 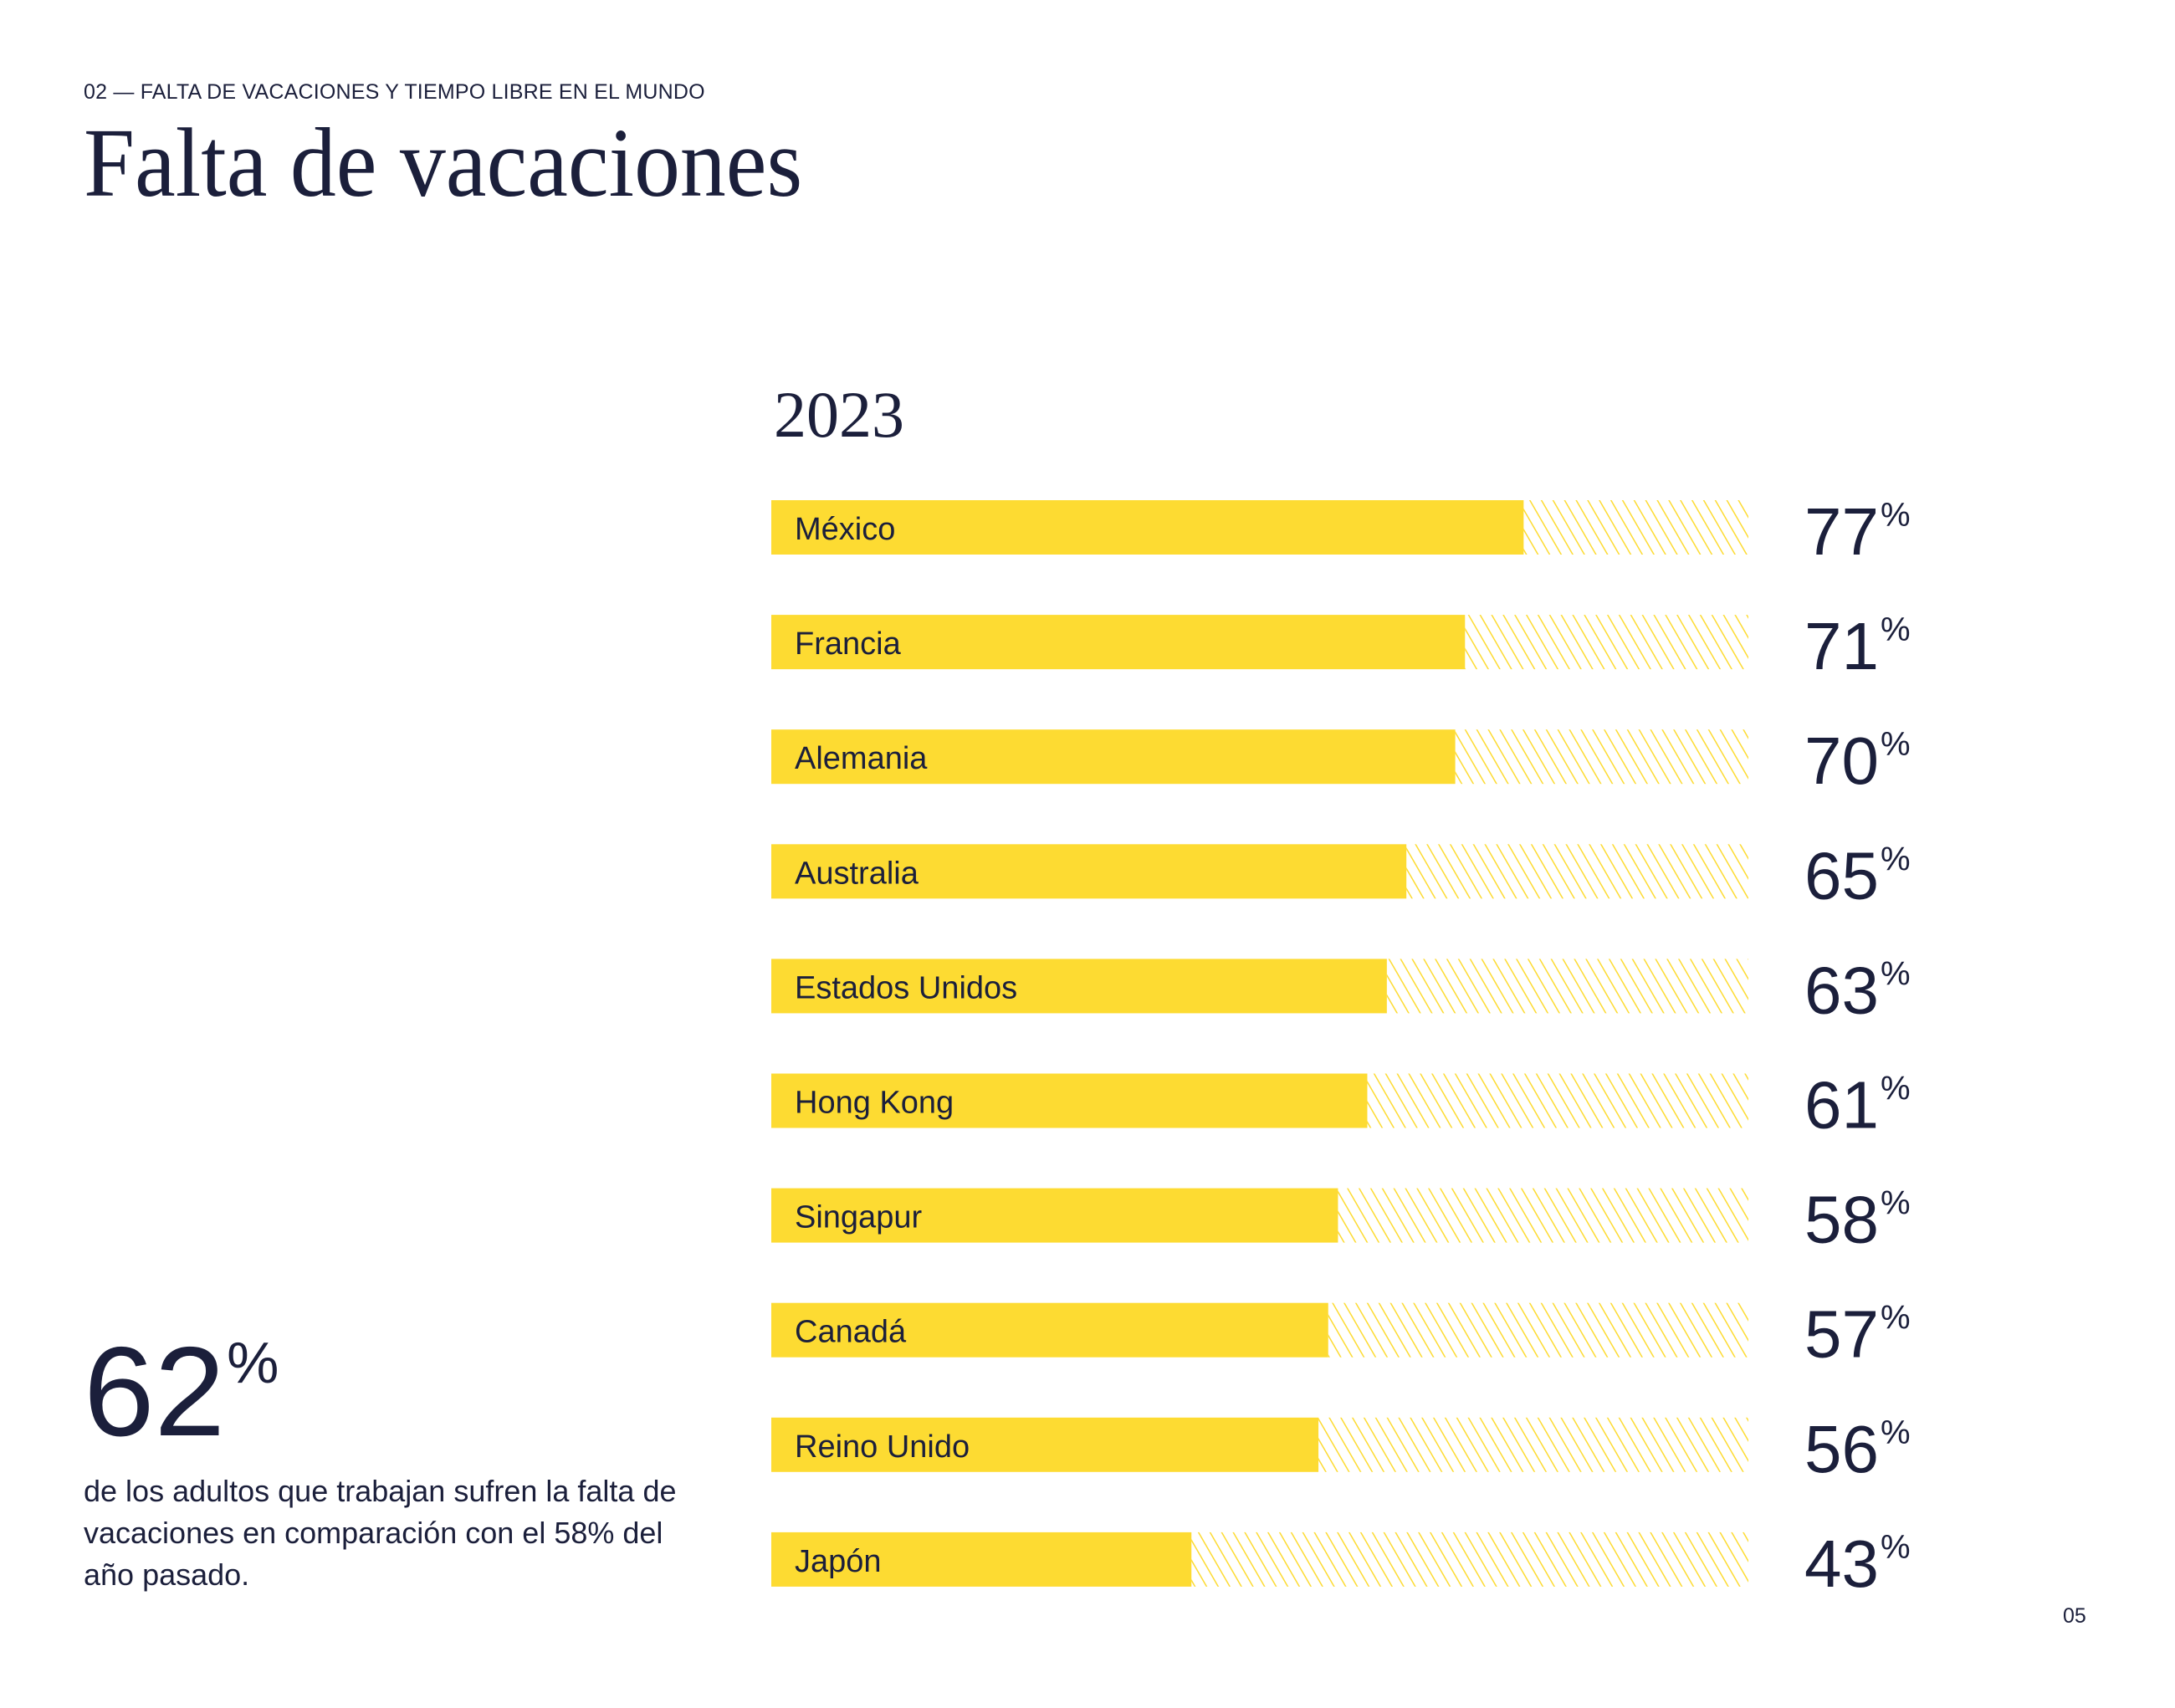 I want to click on value-number: 70, so click(x=1842, y=761).